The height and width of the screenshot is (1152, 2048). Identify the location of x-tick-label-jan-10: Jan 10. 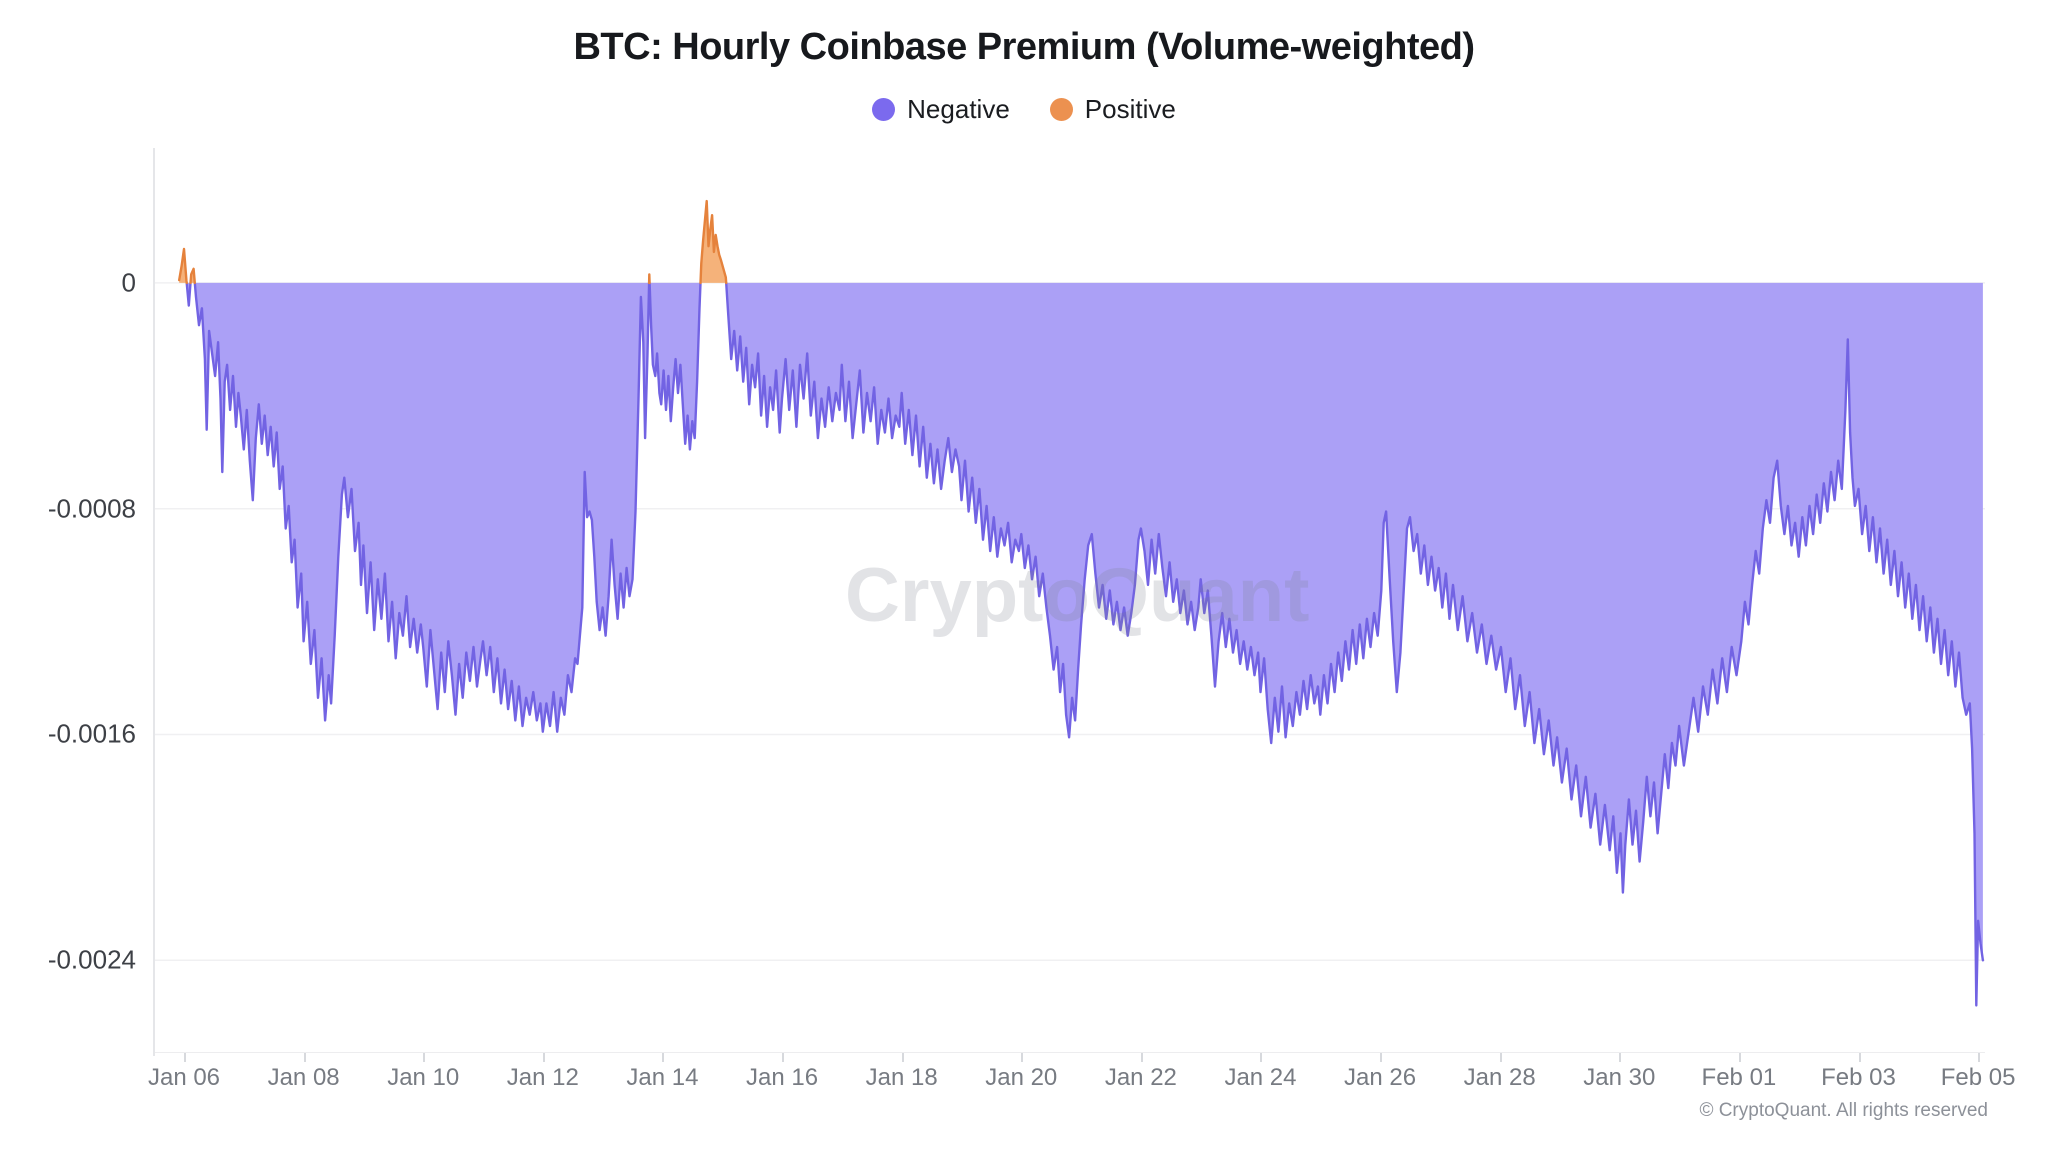
(423, 1077).